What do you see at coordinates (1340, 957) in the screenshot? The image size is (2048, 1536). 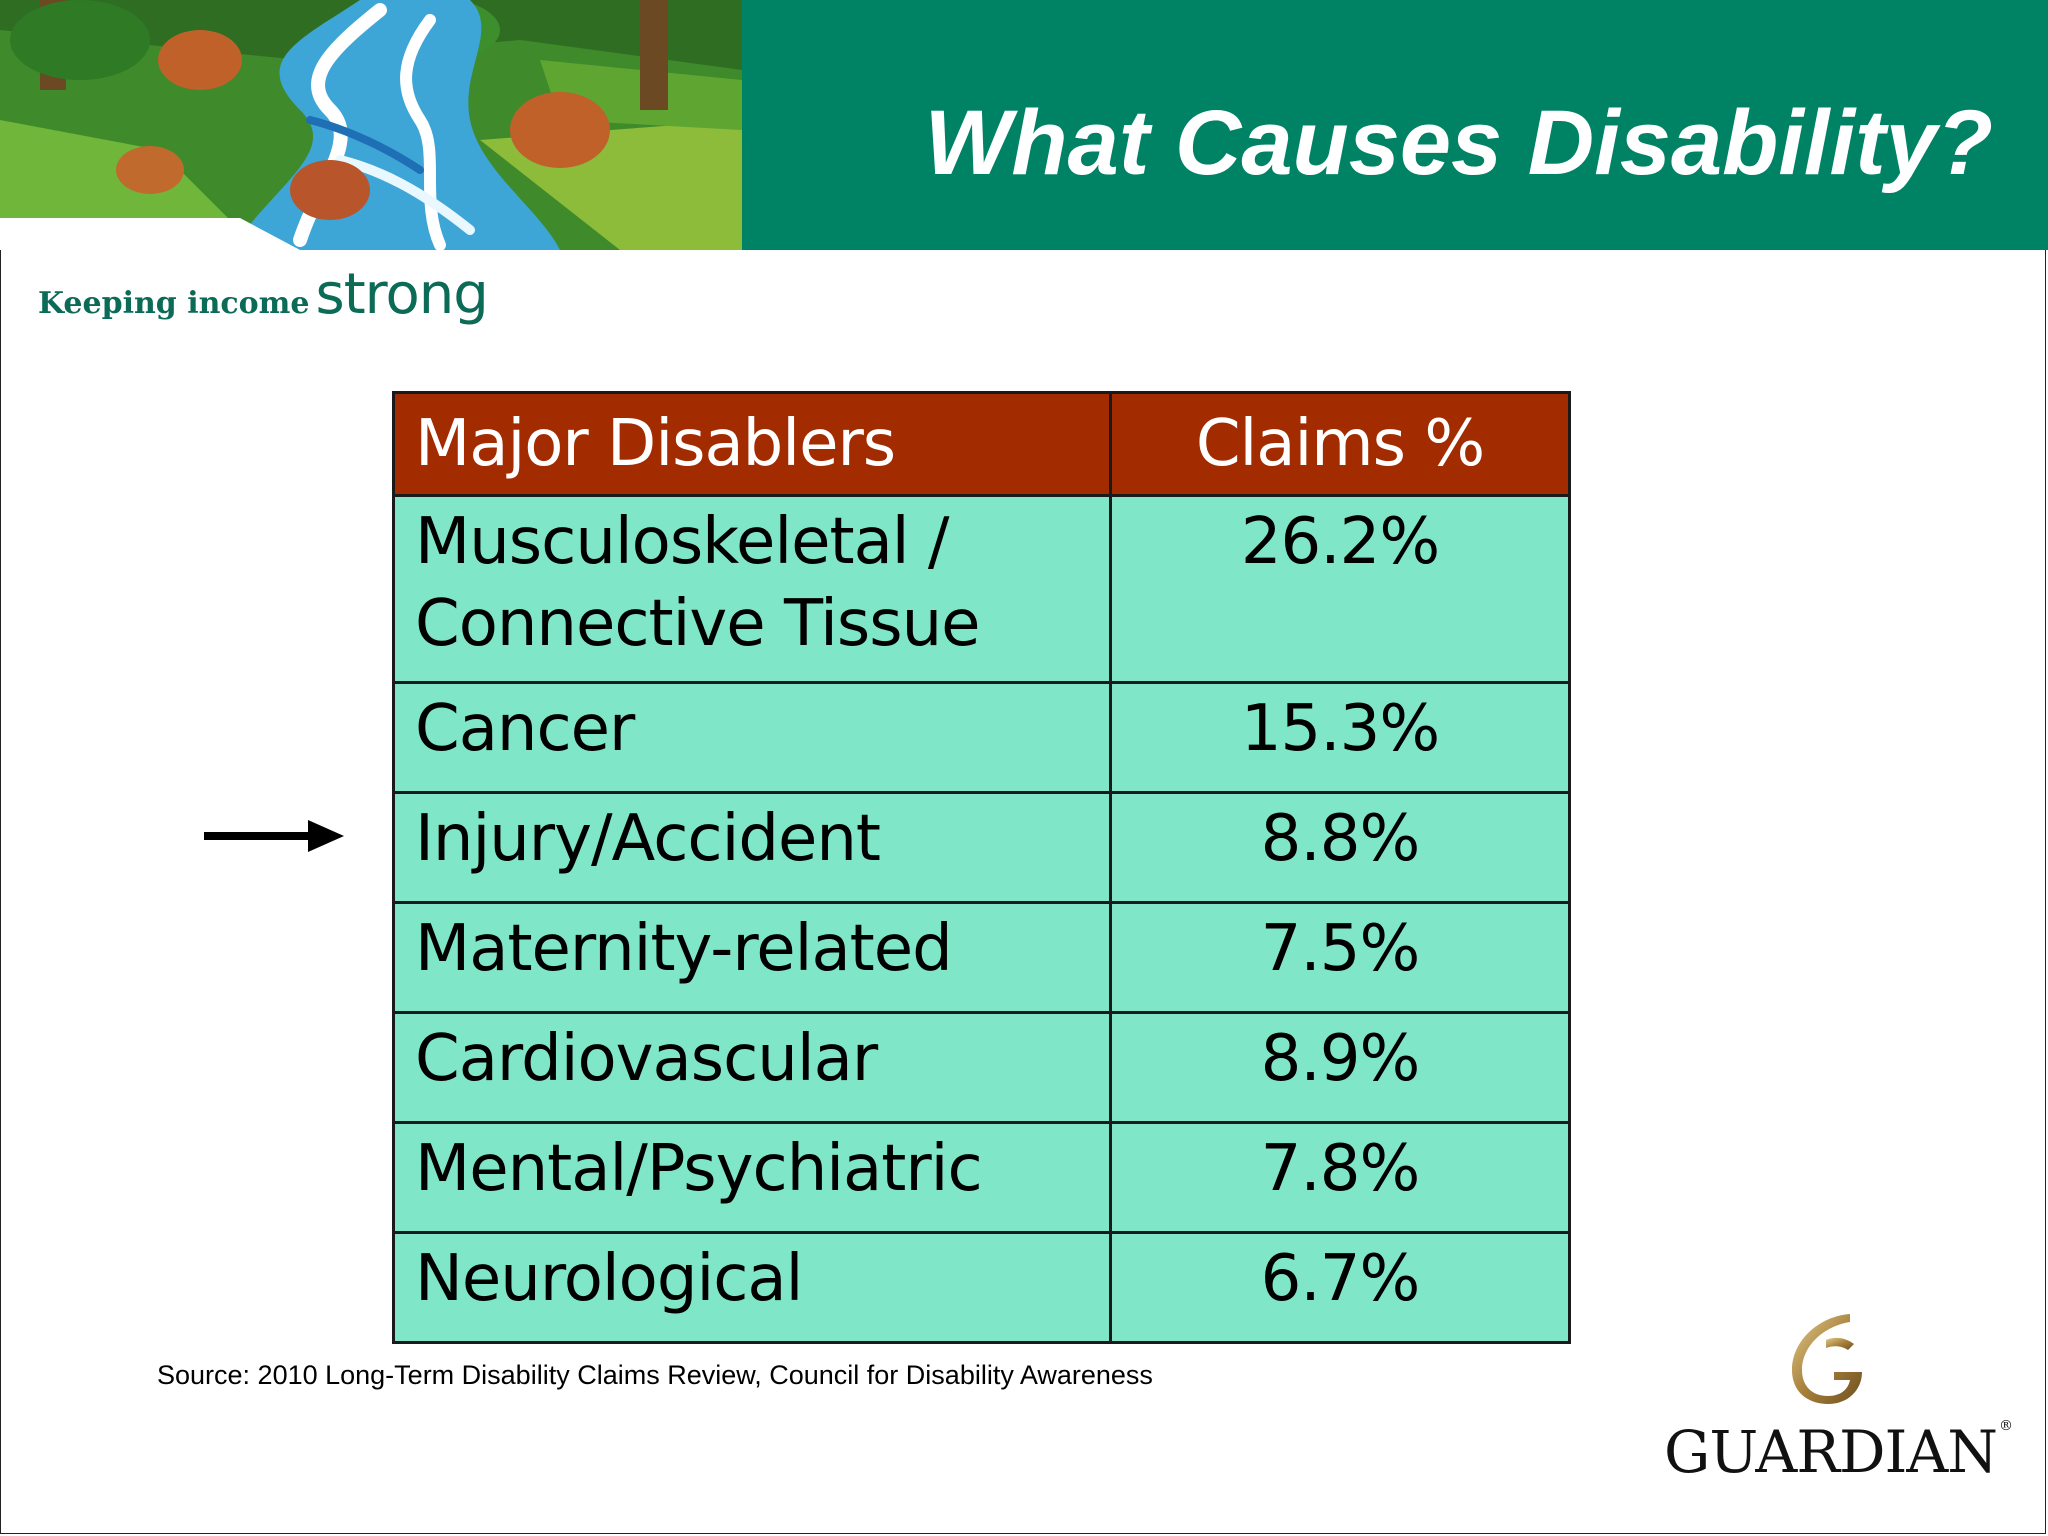 I see `row-pct-maternity: 7.5%` at bounding box center [1340, 957].